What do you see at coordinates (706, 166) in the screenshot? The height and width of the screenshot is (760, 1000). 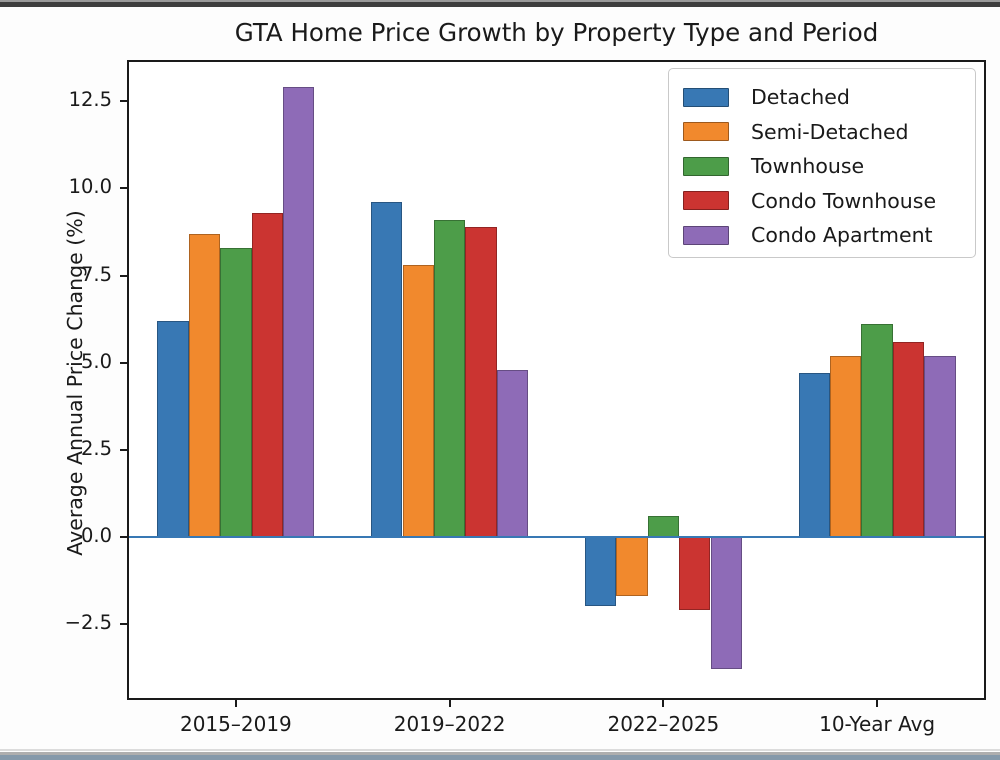 I see `legend-swatch-townhouse` at bounding box center [706, 166].